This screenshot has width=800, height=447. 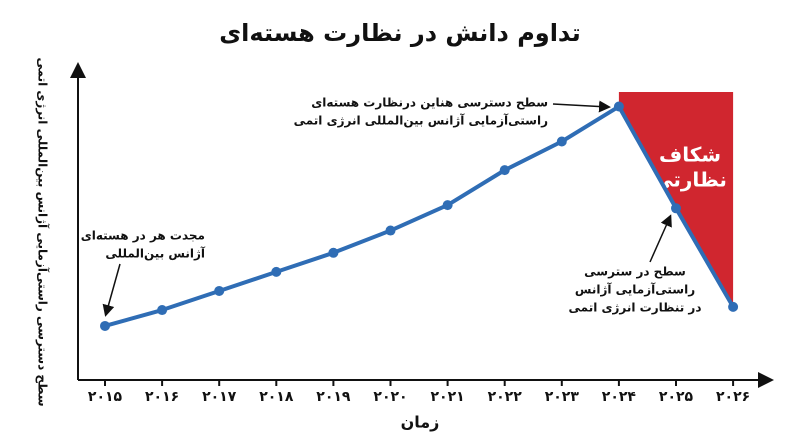 I want to click on x-tick-label: ۲۰۱۹, so click(x=333, y=397).